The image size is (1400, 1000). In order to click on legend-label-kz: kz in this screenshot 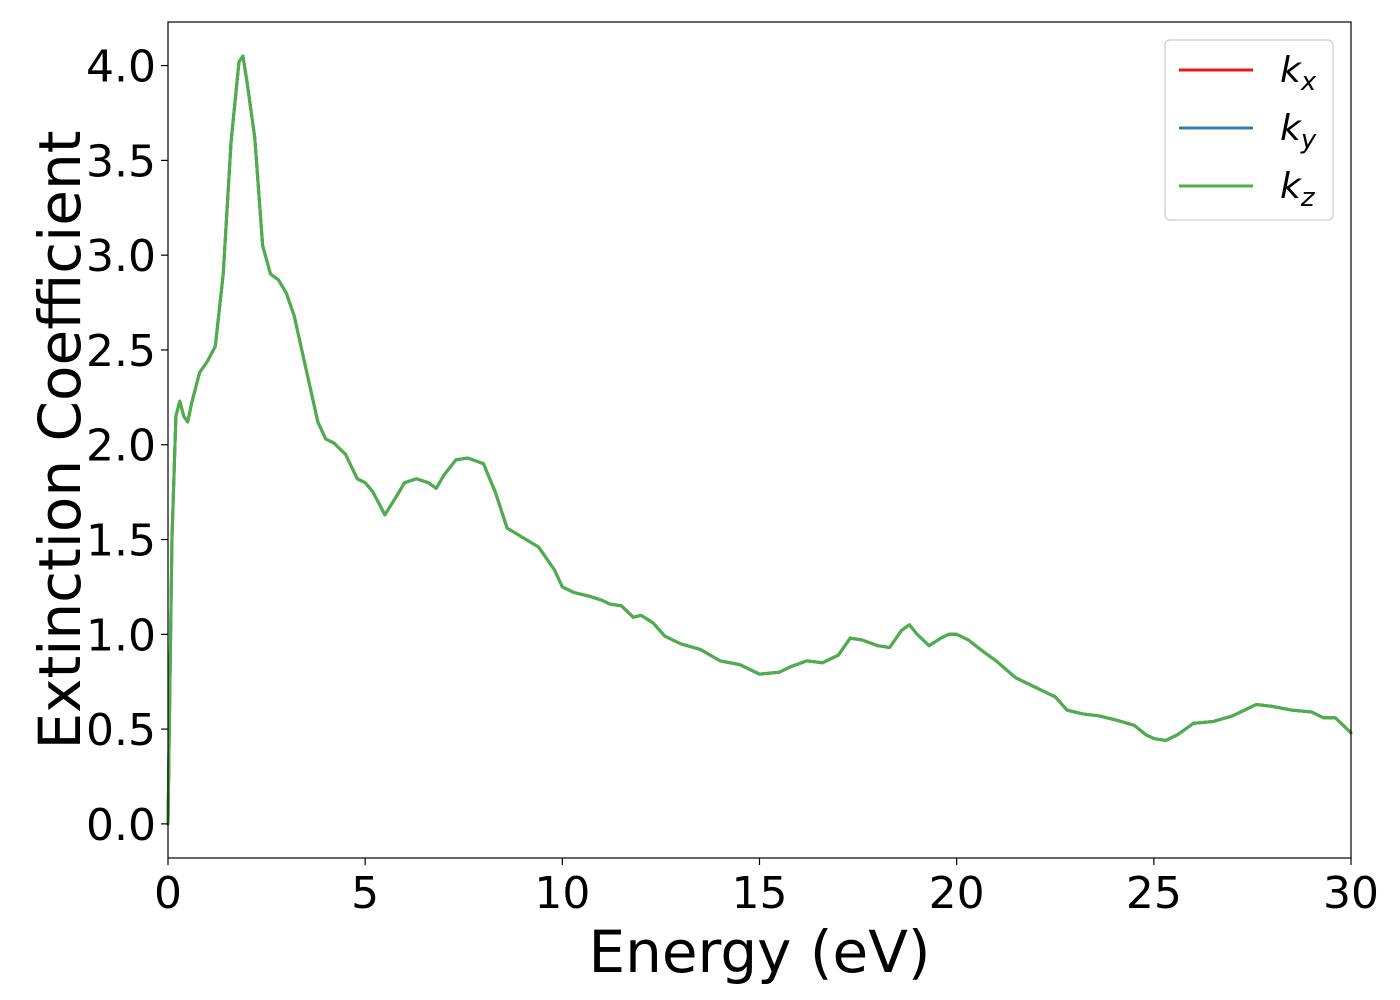, I will do `click(1298, 189)`.